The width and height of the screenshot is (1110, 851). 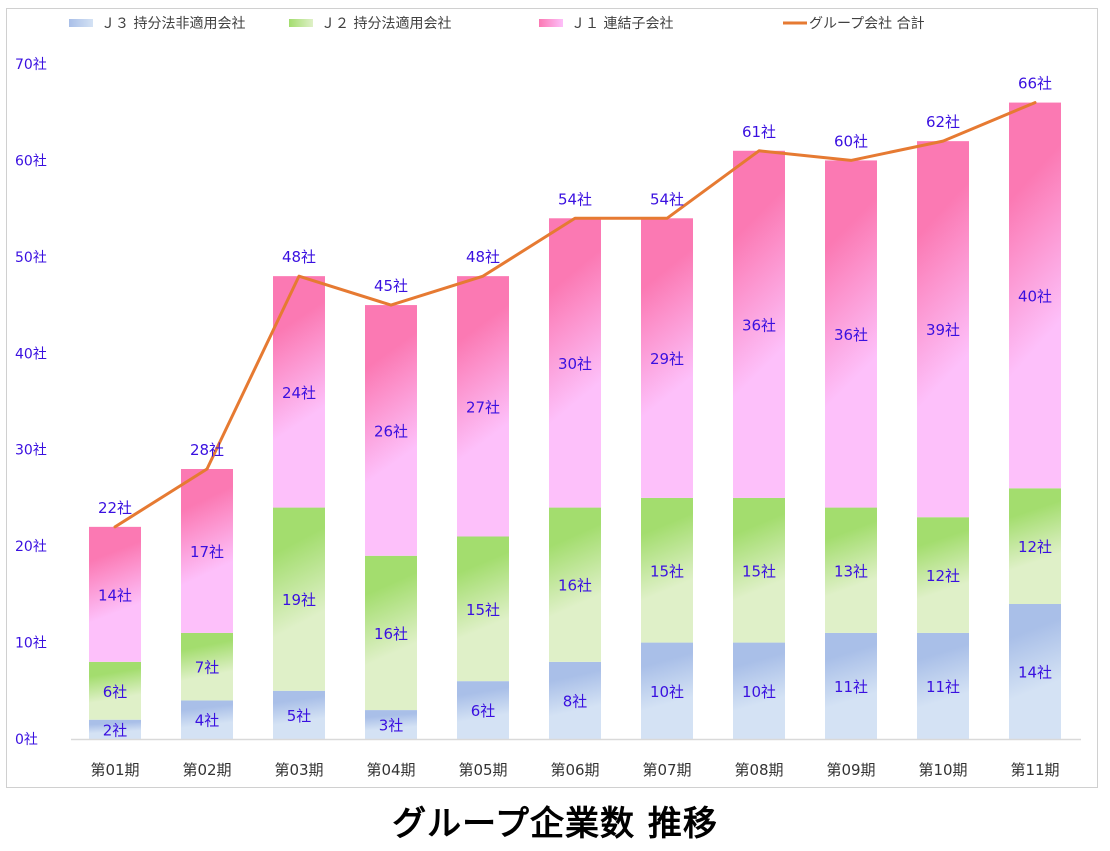 I want to click on data-label-s1-6: 15社, so click(x=667, y=571).